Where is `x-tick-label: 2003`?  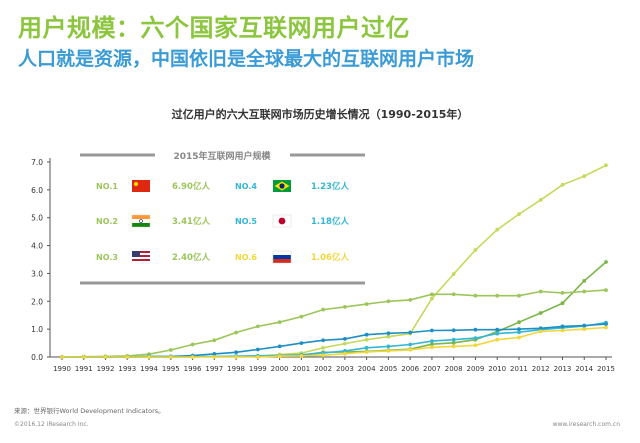
x-tick-label: 2003 is located at coordinates (345, 369).